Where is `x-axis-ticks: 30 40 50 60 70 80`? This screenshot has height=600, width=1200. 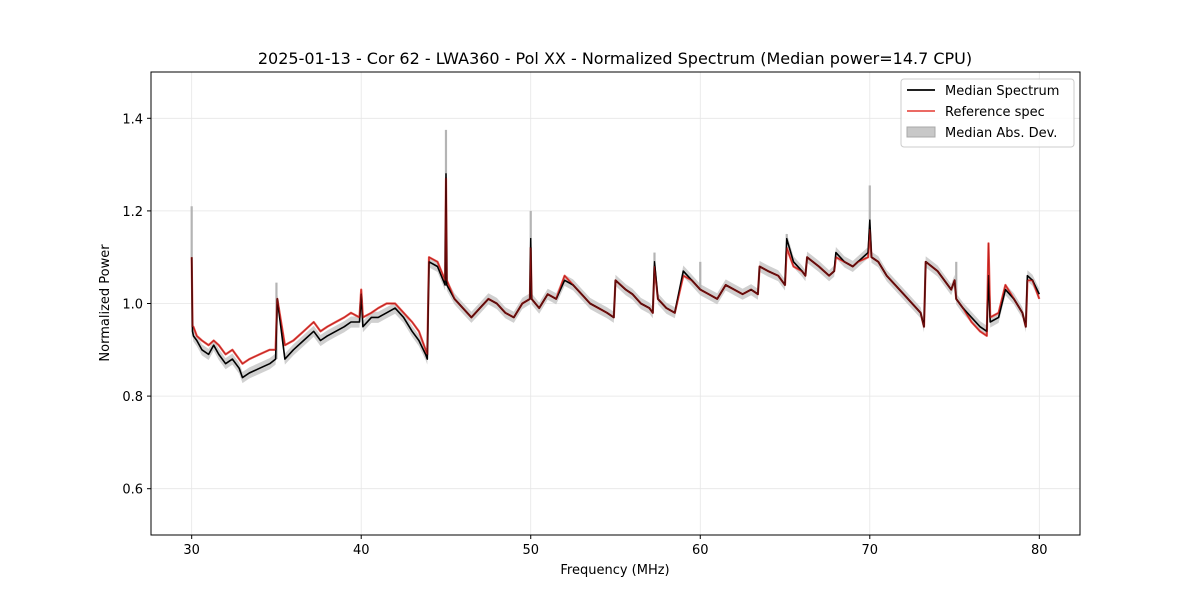
x-axis-ticks: 30 40 50 60 70 80 is located at coordinates (615, 546).